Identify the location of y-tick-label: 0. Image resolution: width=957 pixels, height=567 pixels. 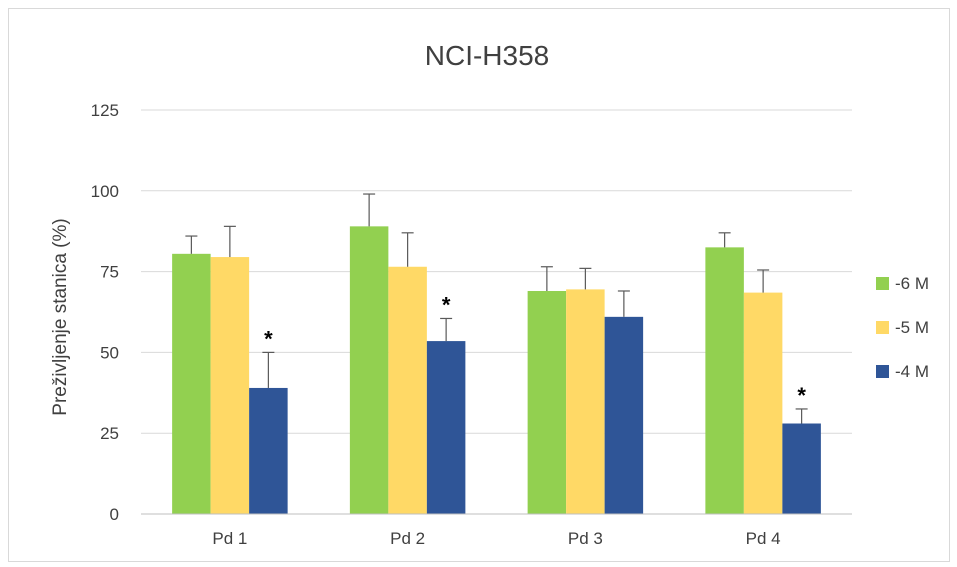
(114, 514).